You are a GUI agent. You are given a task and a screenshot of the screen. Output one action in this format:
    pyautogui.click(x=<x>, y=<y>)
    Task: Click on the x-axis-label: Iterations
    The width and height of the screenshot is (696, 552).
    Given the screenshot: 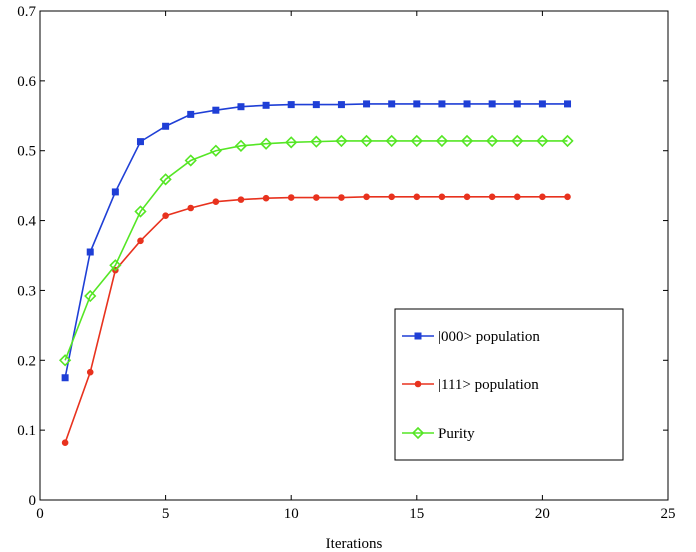 What is the action you would take?
    pyautogui.click(x=354, y=544)
    